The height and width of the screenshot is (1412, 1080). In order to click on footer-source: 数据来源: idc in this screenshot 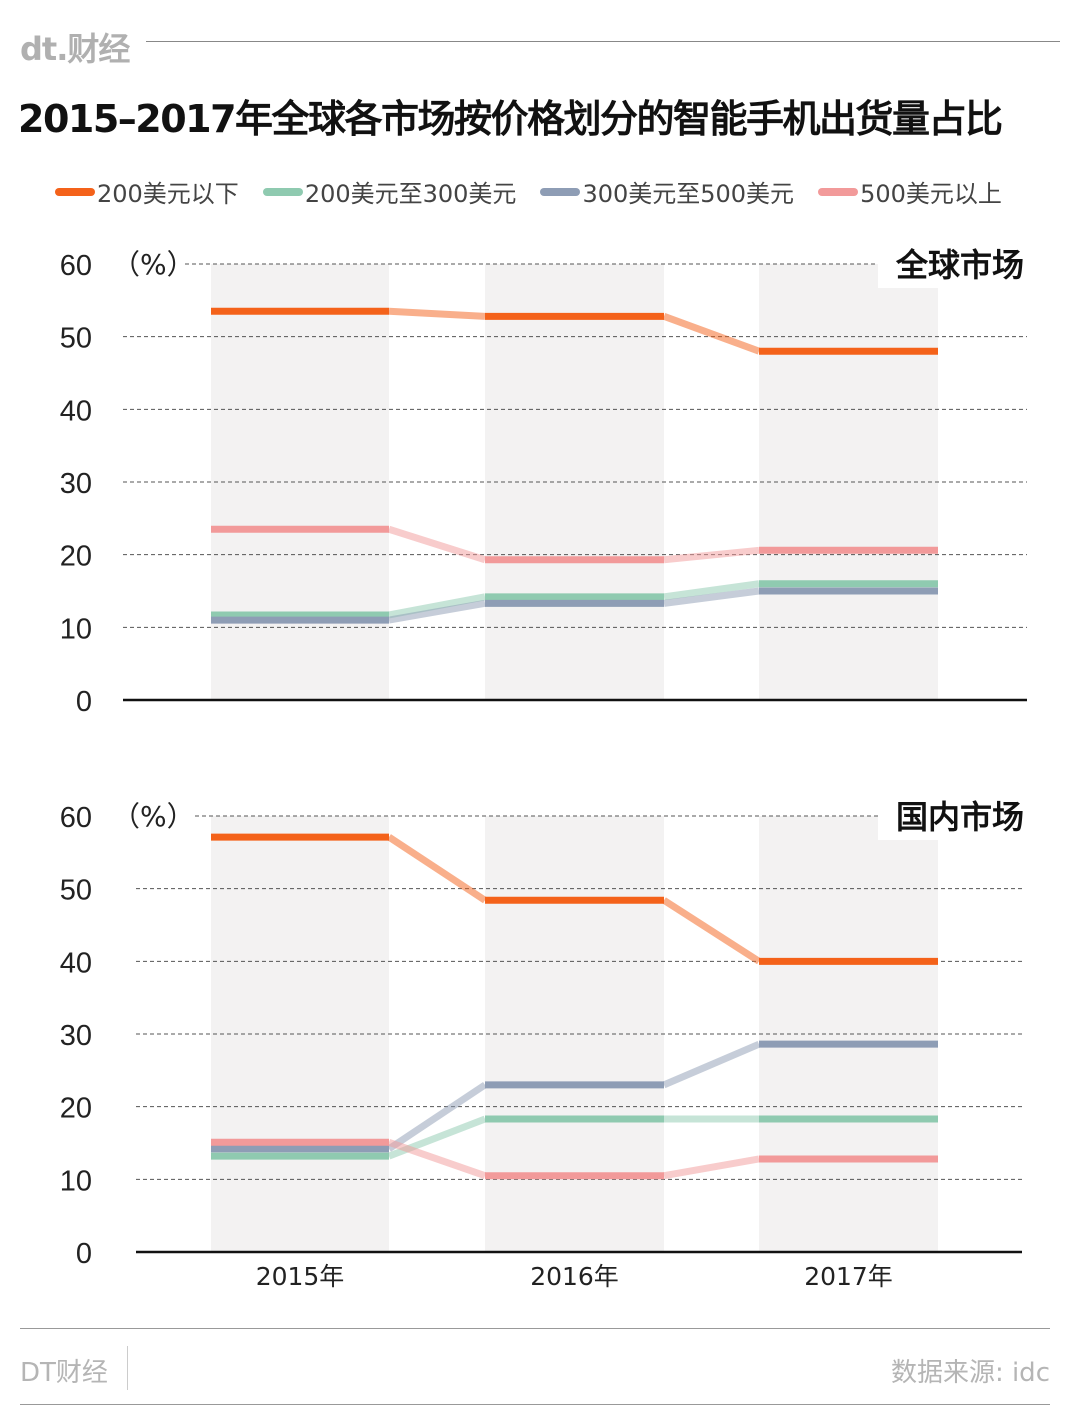, I will do `click(970, 1373)`.